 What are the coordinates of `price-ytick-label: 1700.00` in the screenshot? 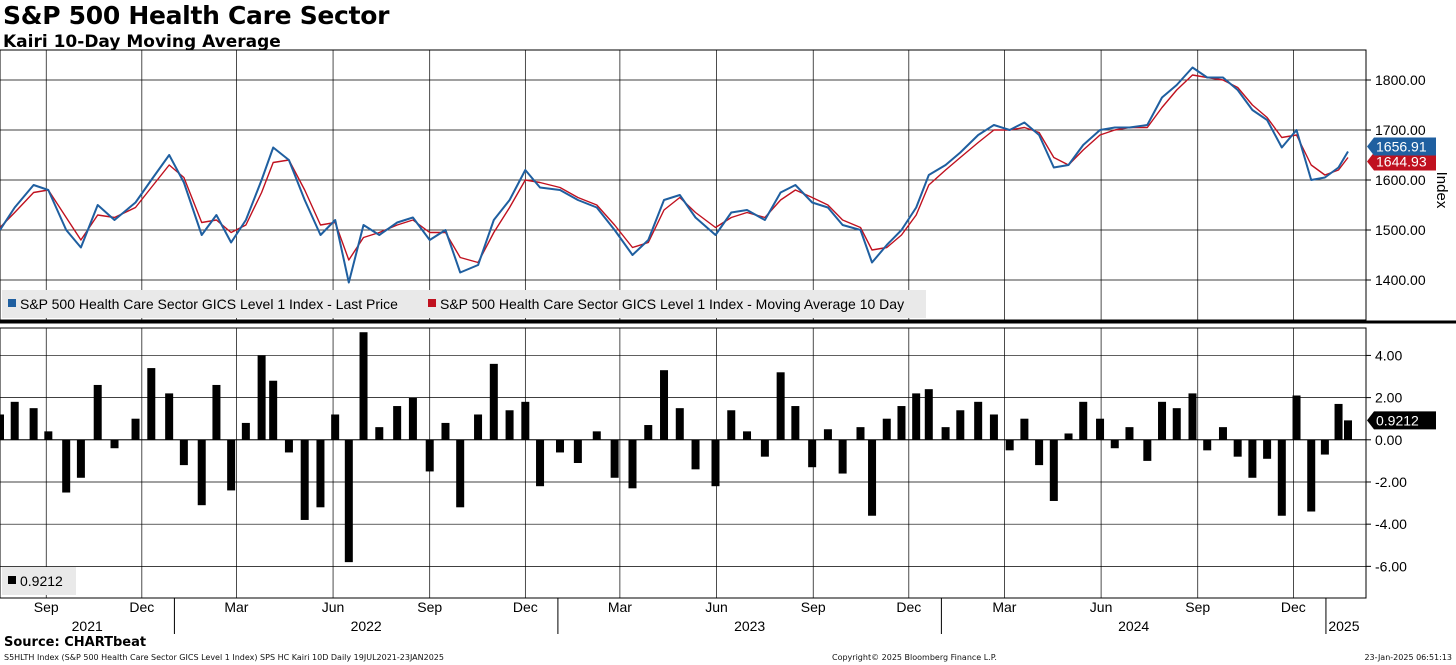 It's located at (1400, 130).